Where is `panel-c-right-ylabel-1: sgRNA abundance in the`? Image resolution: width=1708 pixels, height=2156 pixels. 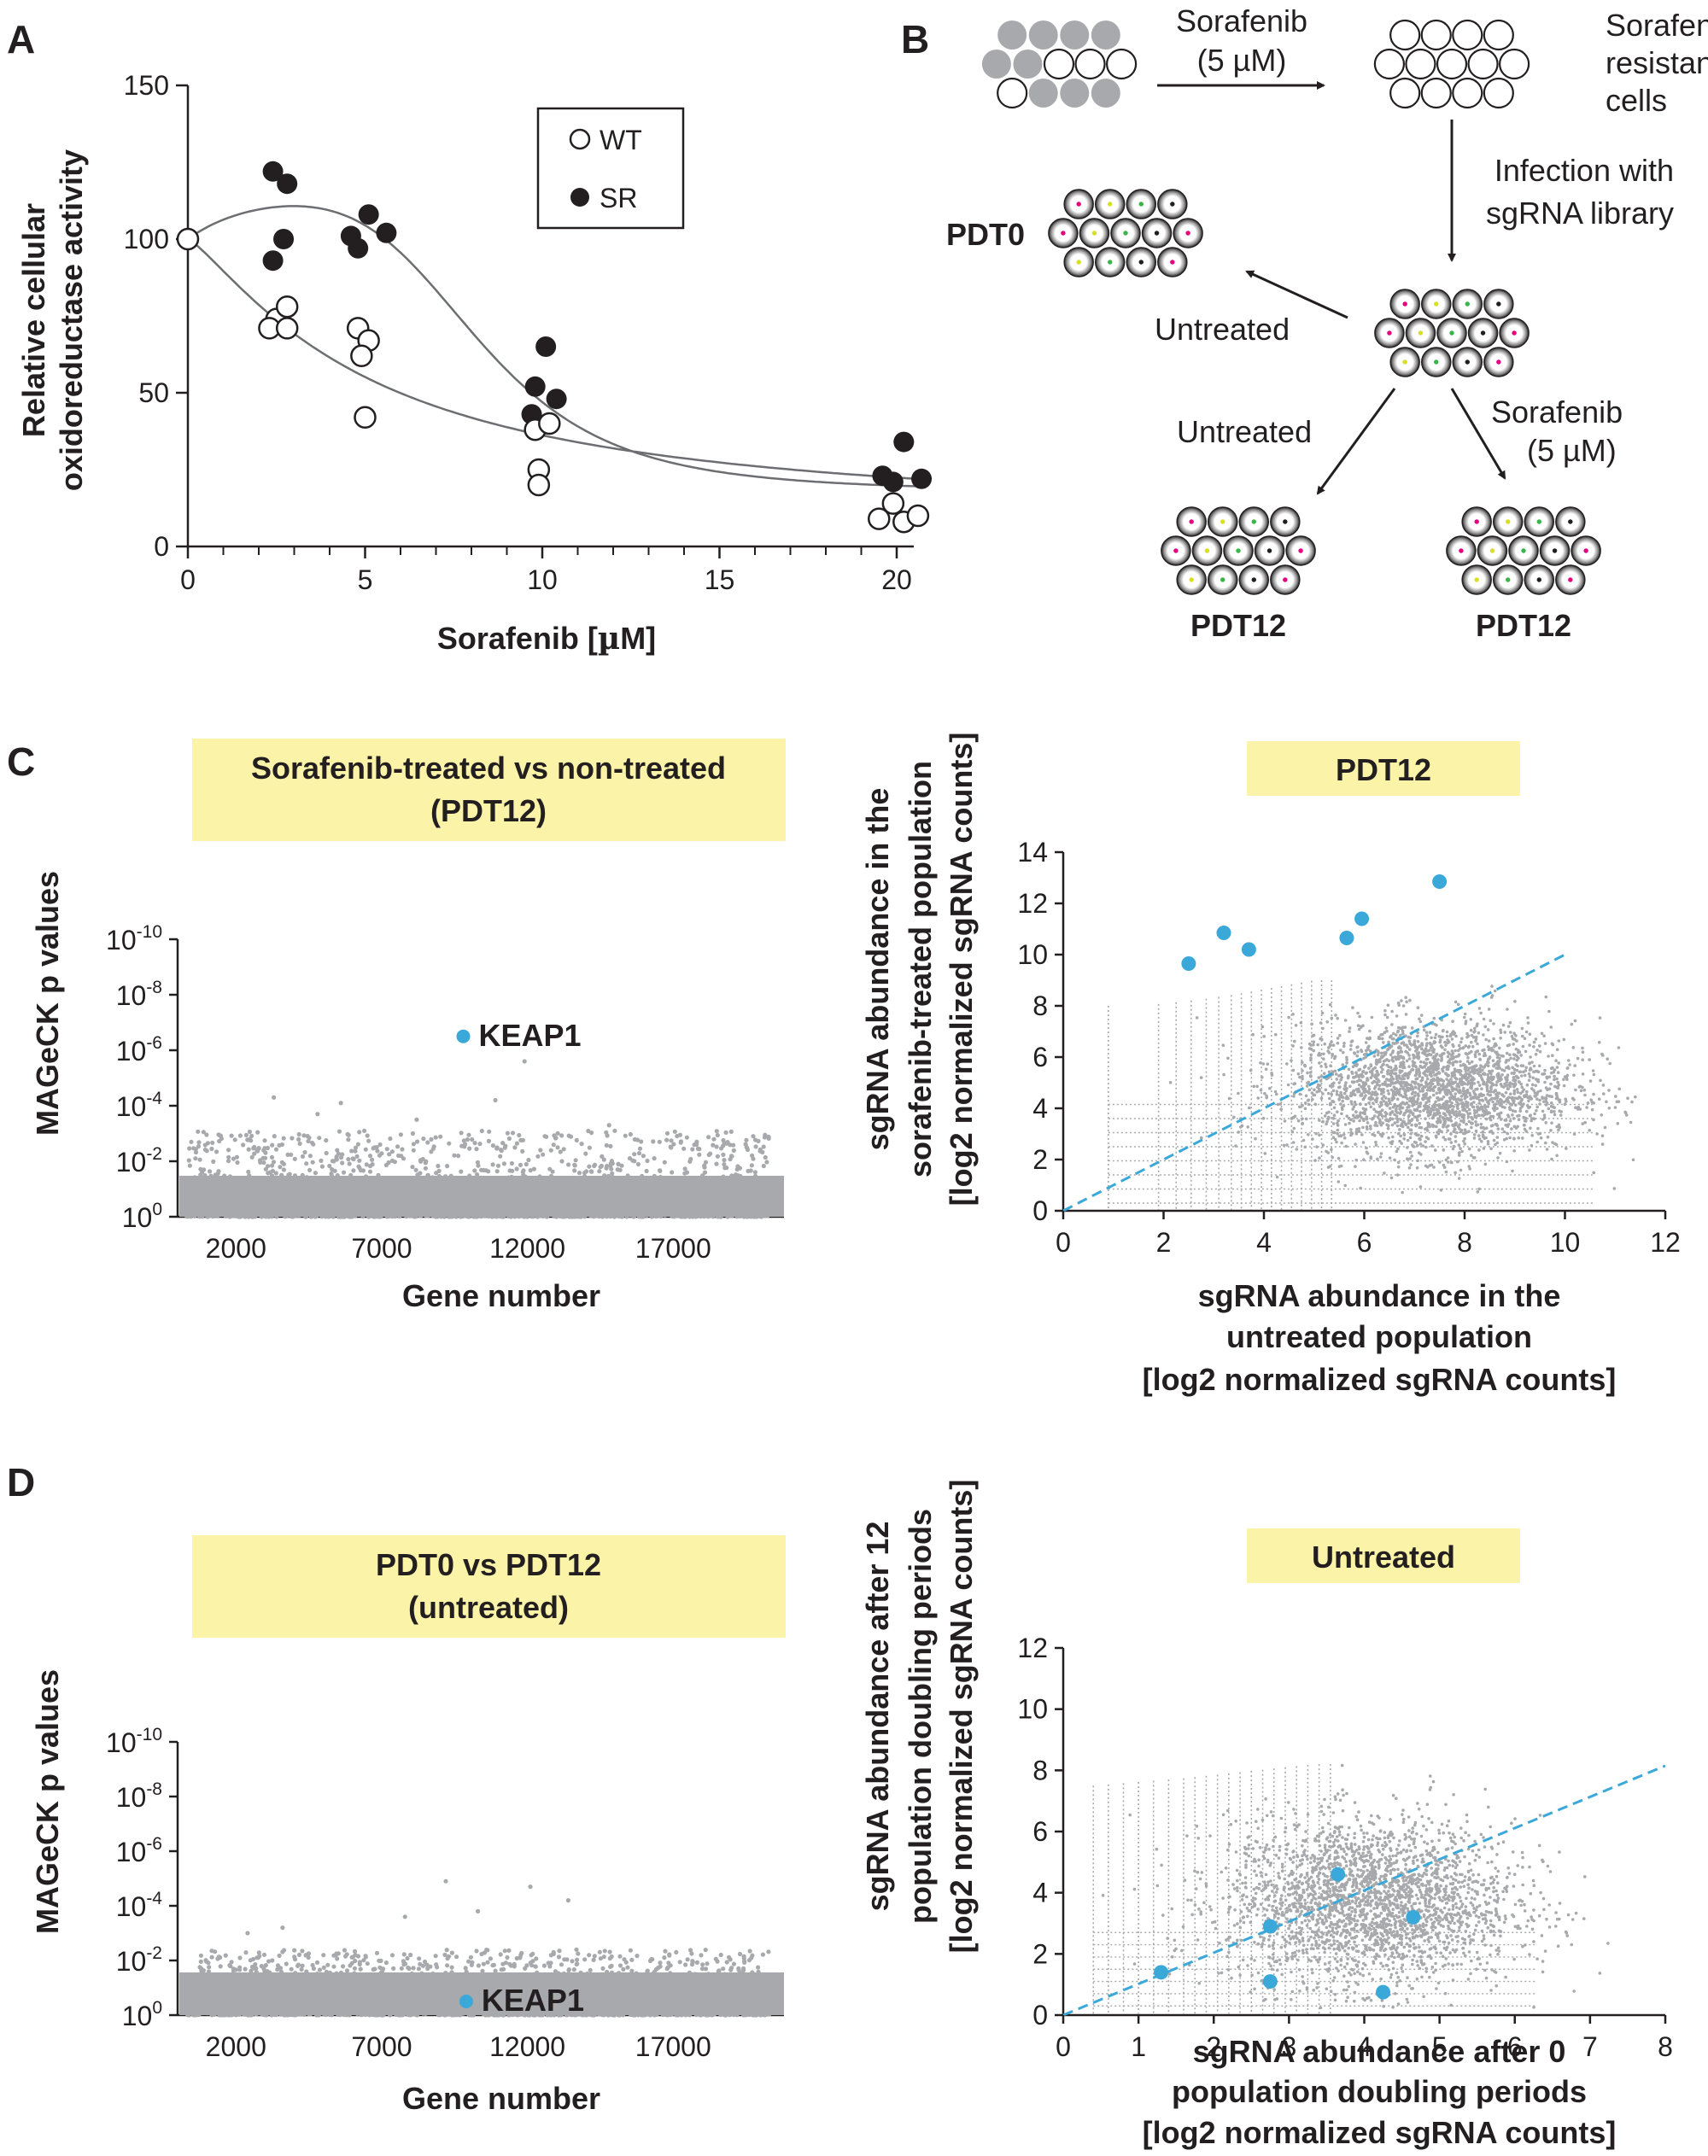 panel-c-right-ylabel-1: sgRNA abundance in the is located at coordinates (877, 969).